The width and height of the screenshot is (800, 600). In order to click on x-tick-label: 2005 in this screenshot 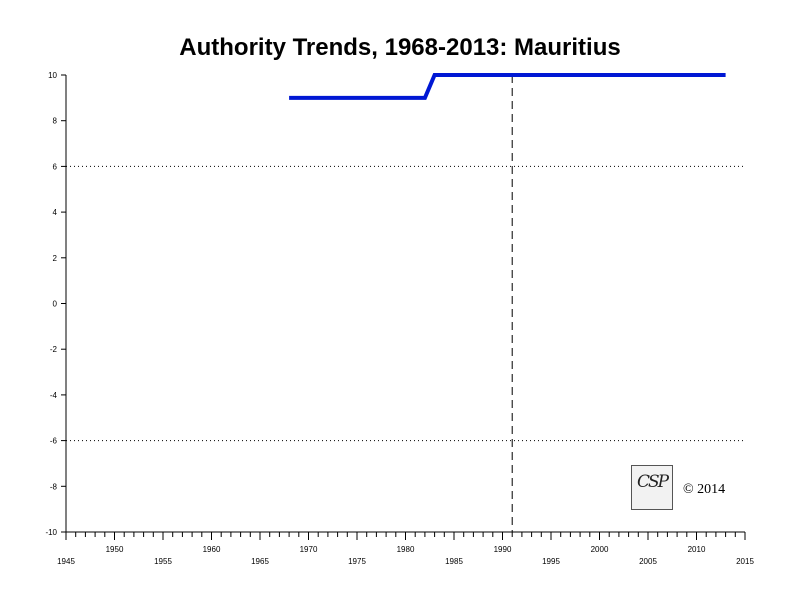, I will do `click(648, 561)`.